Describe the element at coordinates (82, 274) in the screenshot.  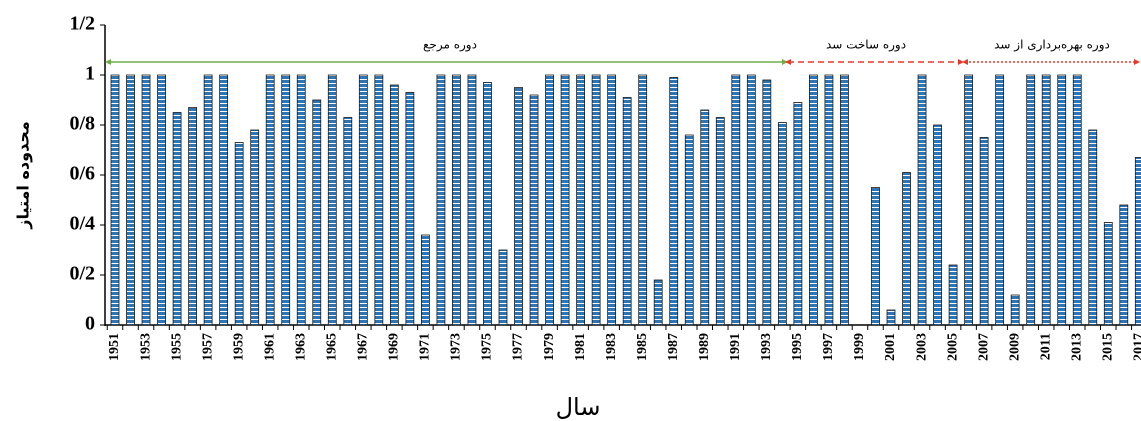
I see `y-tick-label: 0/2` at that location.